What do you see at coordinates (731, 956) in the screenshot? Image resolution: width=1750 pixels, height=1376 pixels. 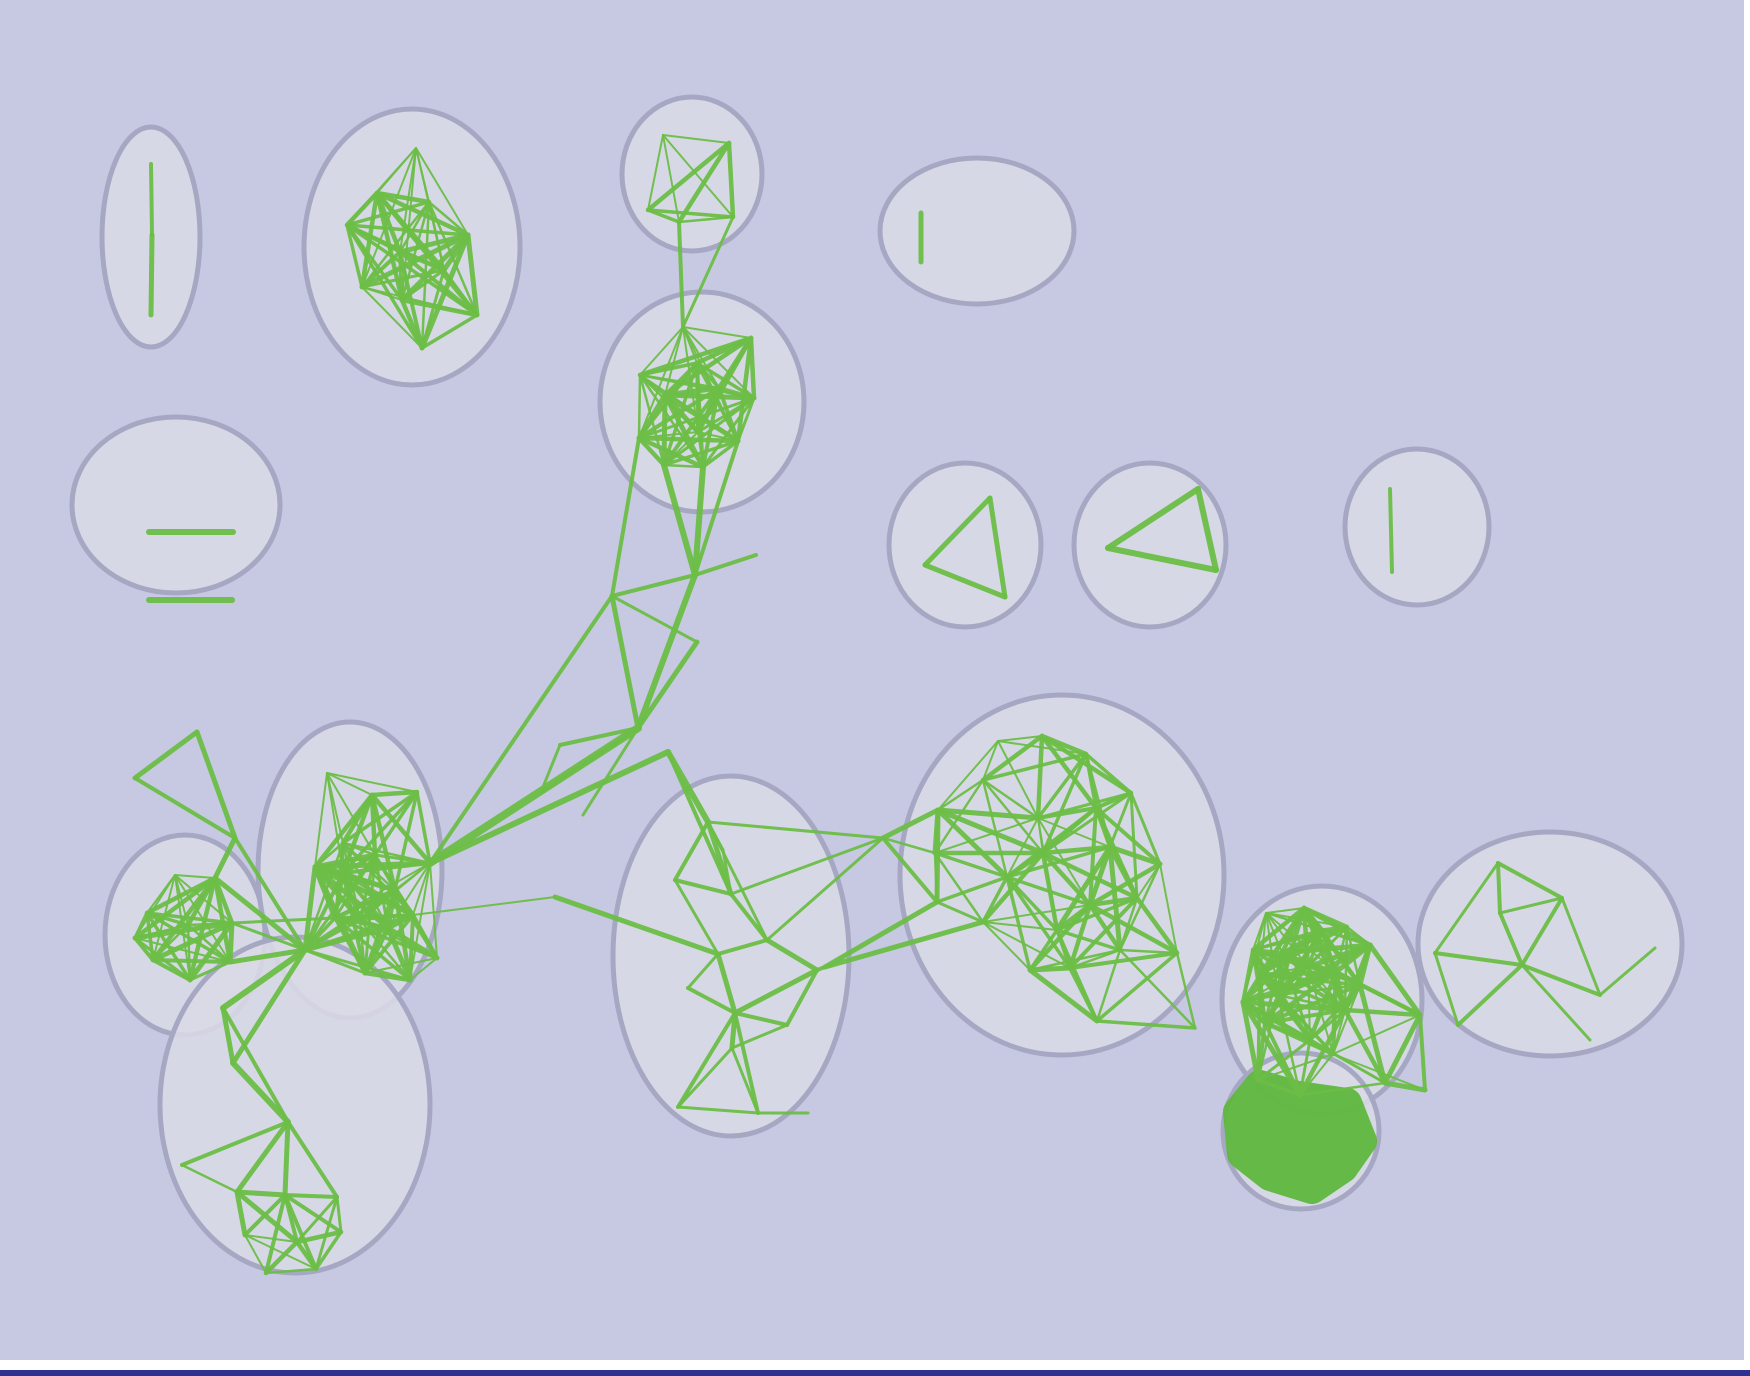 I see `cluster-ellipse-tc` at bounding box center [731, 956].